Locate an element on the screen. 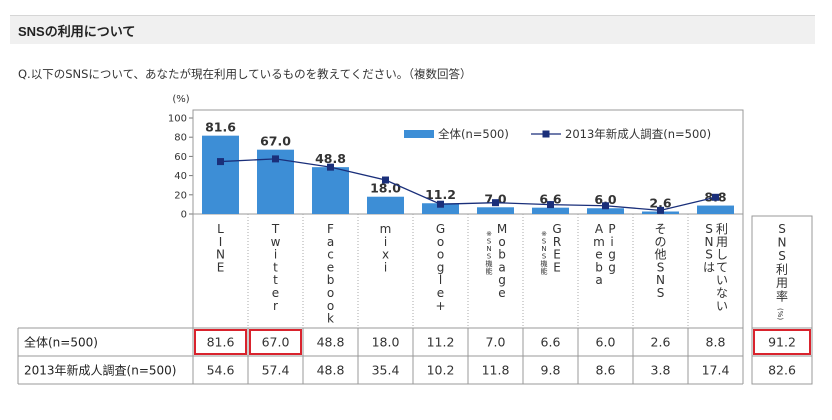 The height and width of the screenshot is (420, 832). table-cell: 57.4 is located at coordinates (276, 370).